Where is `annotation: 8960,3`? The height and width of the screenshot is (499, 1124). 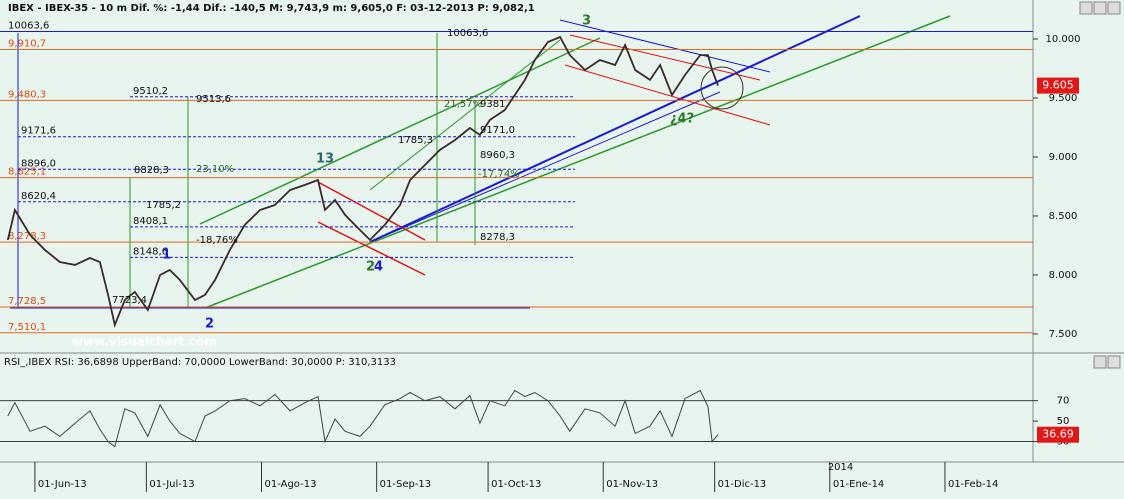
annotation: 8960,3 is located at coordinates (497, 155).